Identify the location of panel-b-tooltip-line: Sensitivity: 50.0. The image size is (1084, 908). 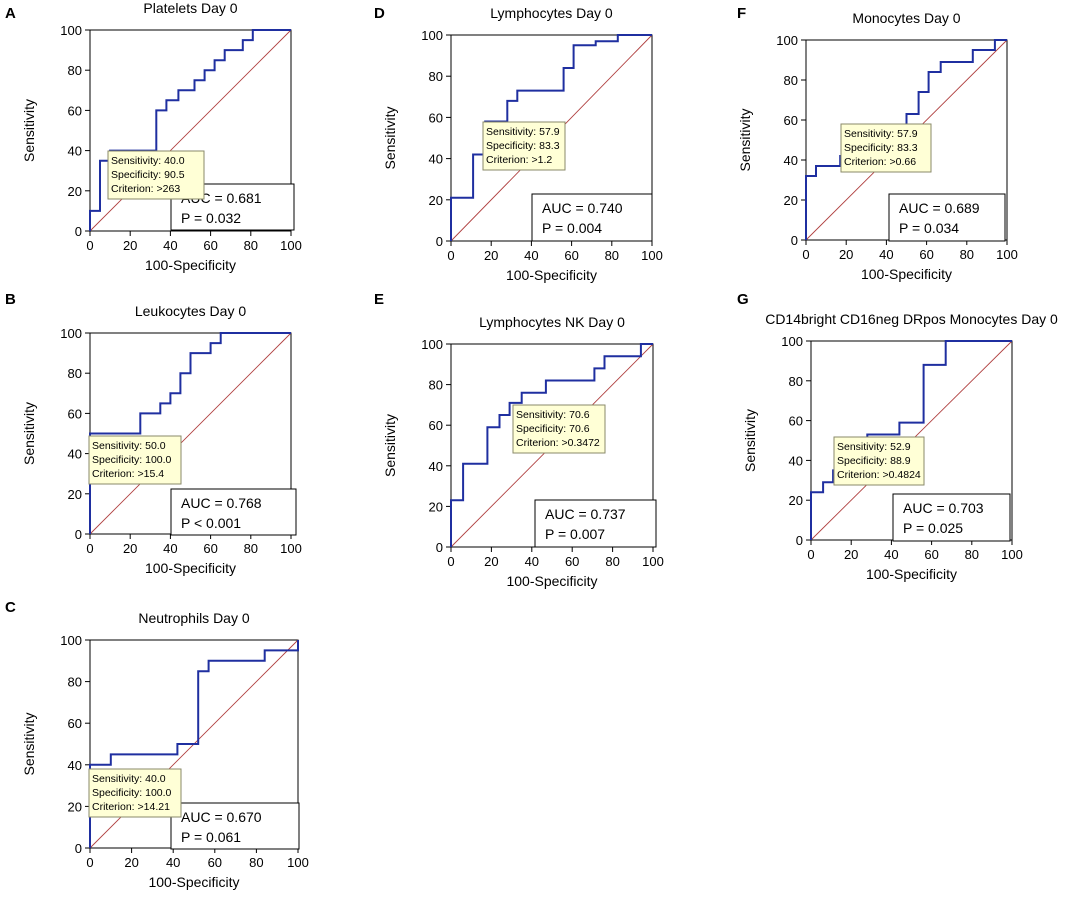
(129, 446).